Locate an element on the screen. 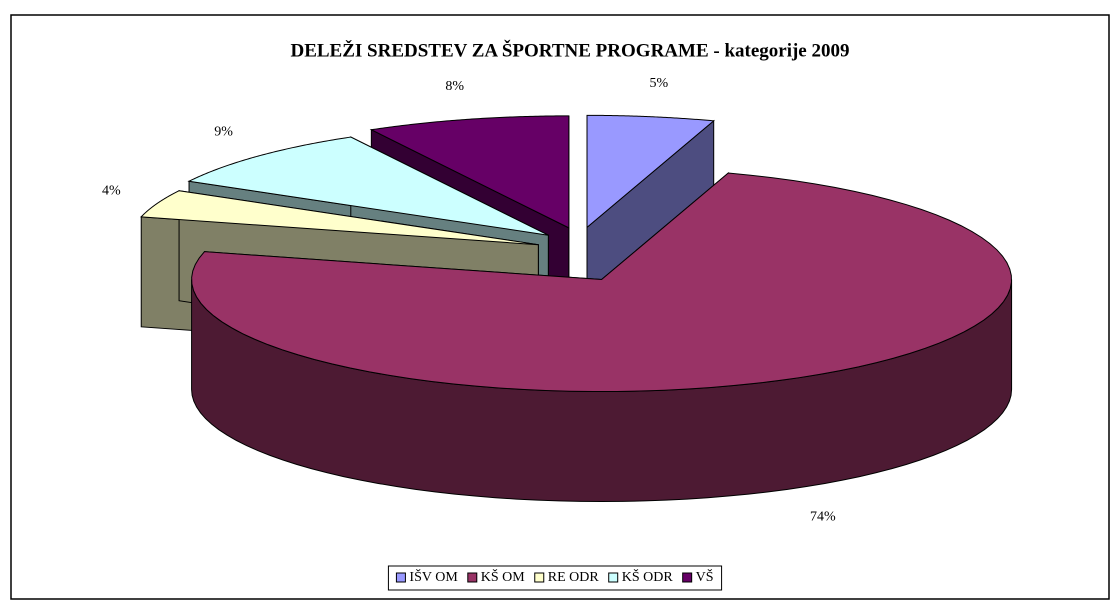  legend: IŠV OM KŠ OM RE ODR KŠ ODR VŠ is located at coordinates (555, 578).